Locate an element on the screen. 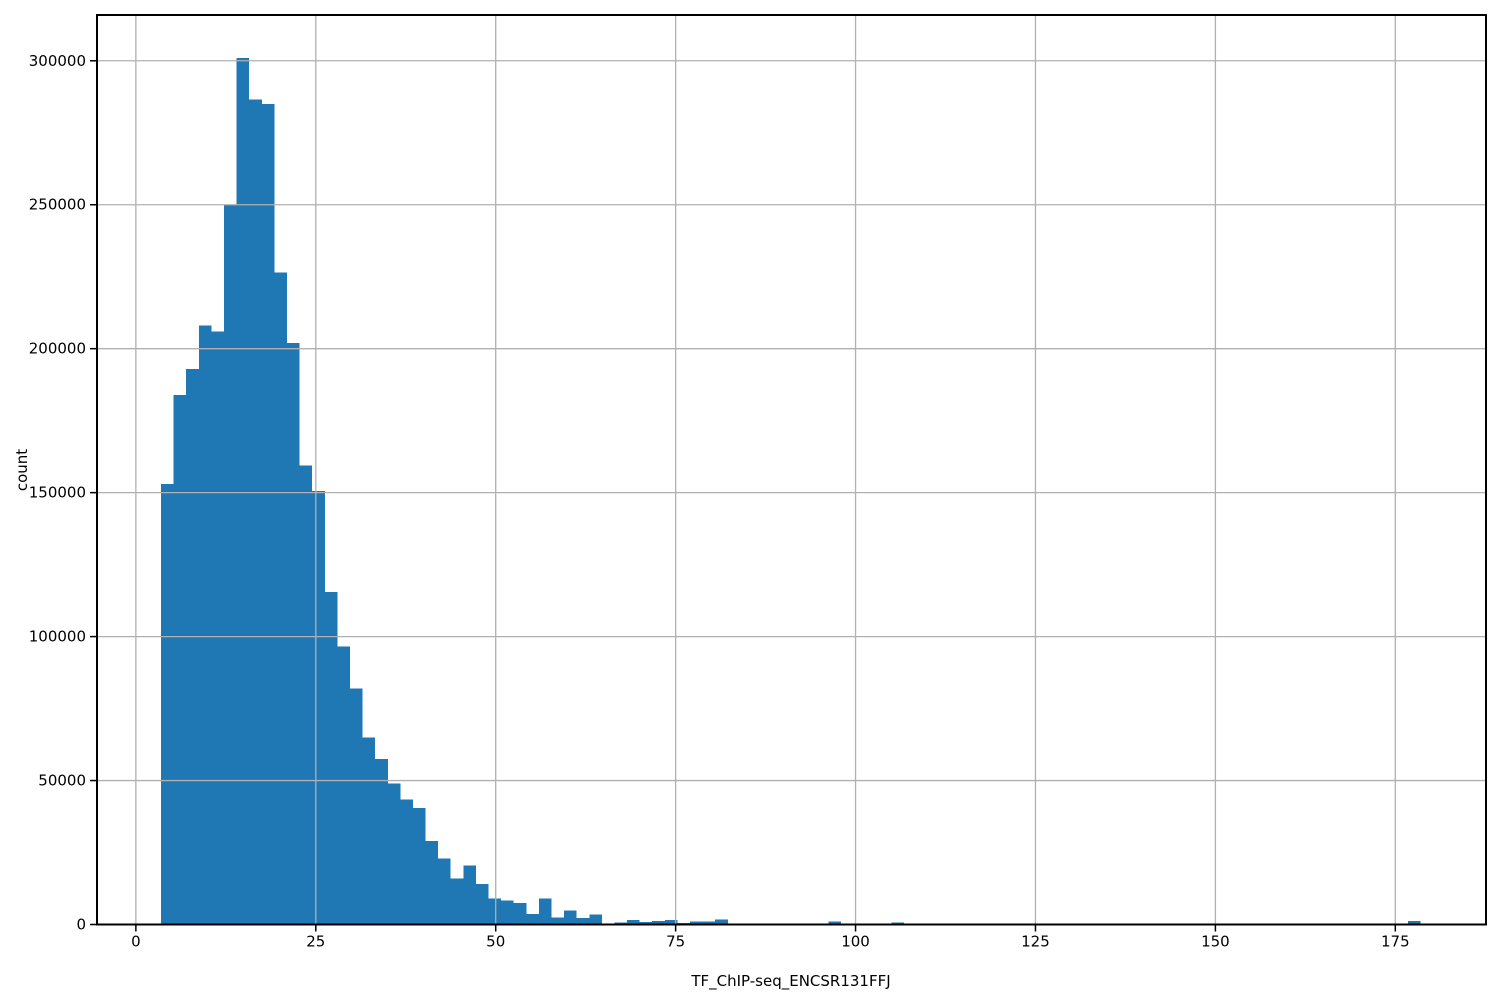  y-tick-label: 0 is located at coordinates (81, 925).